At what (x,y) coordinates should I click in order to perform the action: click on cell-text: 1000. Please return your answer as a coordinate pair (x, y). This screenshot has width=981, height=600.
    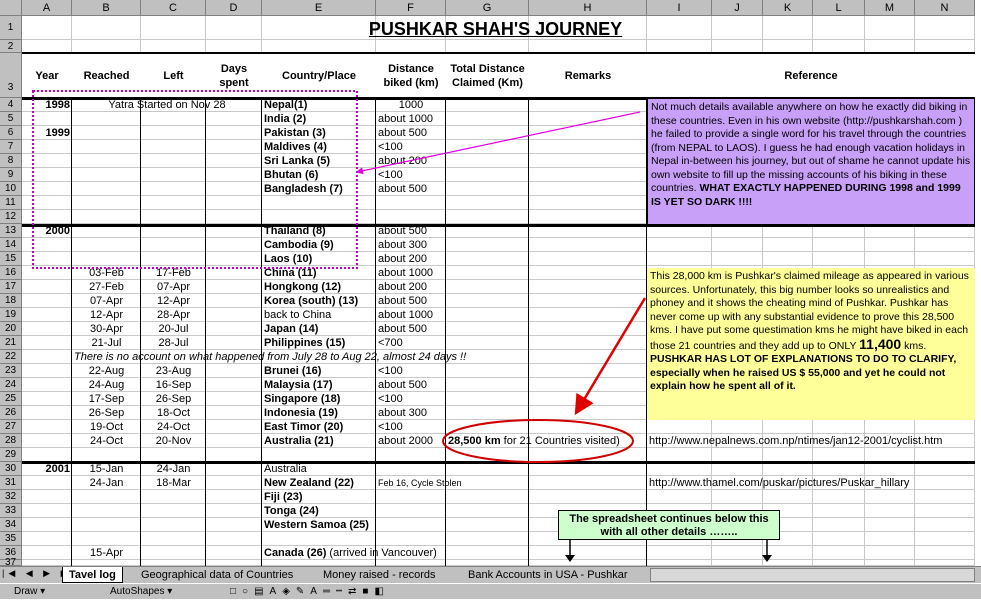
    Looking at the image, I should click on (411, 105).